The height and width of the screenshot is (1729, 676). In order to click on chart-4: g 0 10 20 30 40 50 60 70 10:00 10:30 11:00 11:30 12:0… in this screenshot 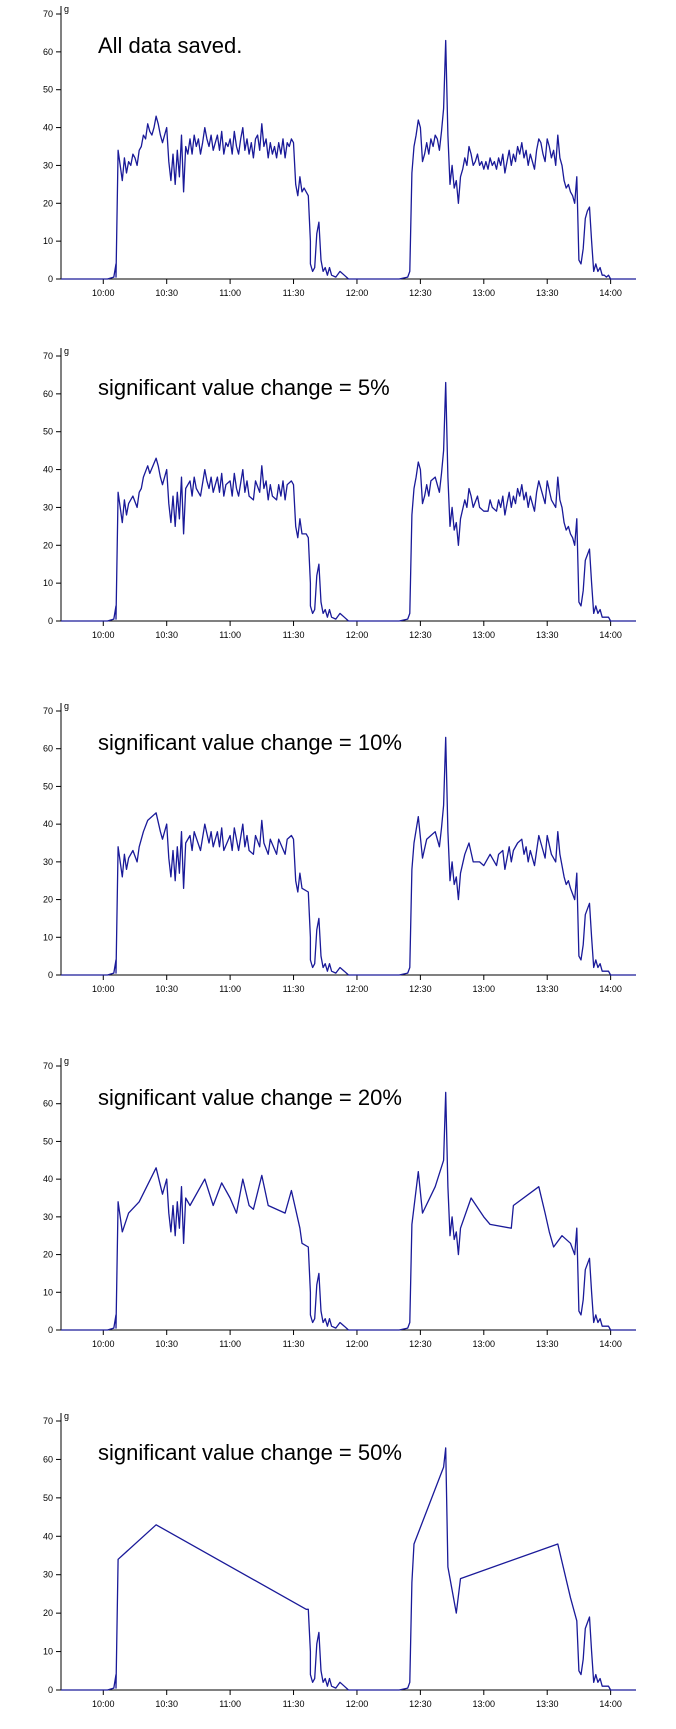, I will do `click(339, 1202)`.